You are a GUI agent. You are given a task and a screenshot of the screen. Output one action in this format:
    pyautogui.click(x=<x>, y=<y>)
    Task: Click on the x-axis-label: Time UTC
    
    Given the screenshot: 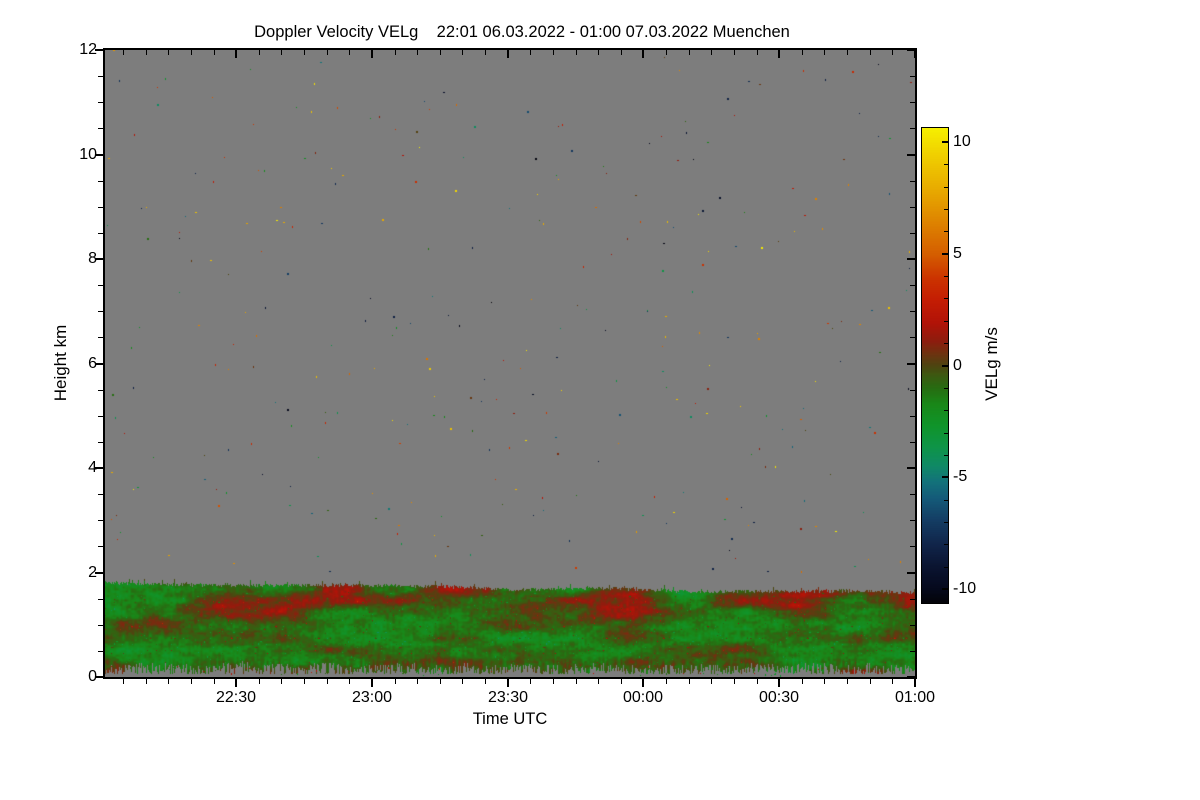 What is the action you would take?
    pyautogui.click(x=510, y=719)
    